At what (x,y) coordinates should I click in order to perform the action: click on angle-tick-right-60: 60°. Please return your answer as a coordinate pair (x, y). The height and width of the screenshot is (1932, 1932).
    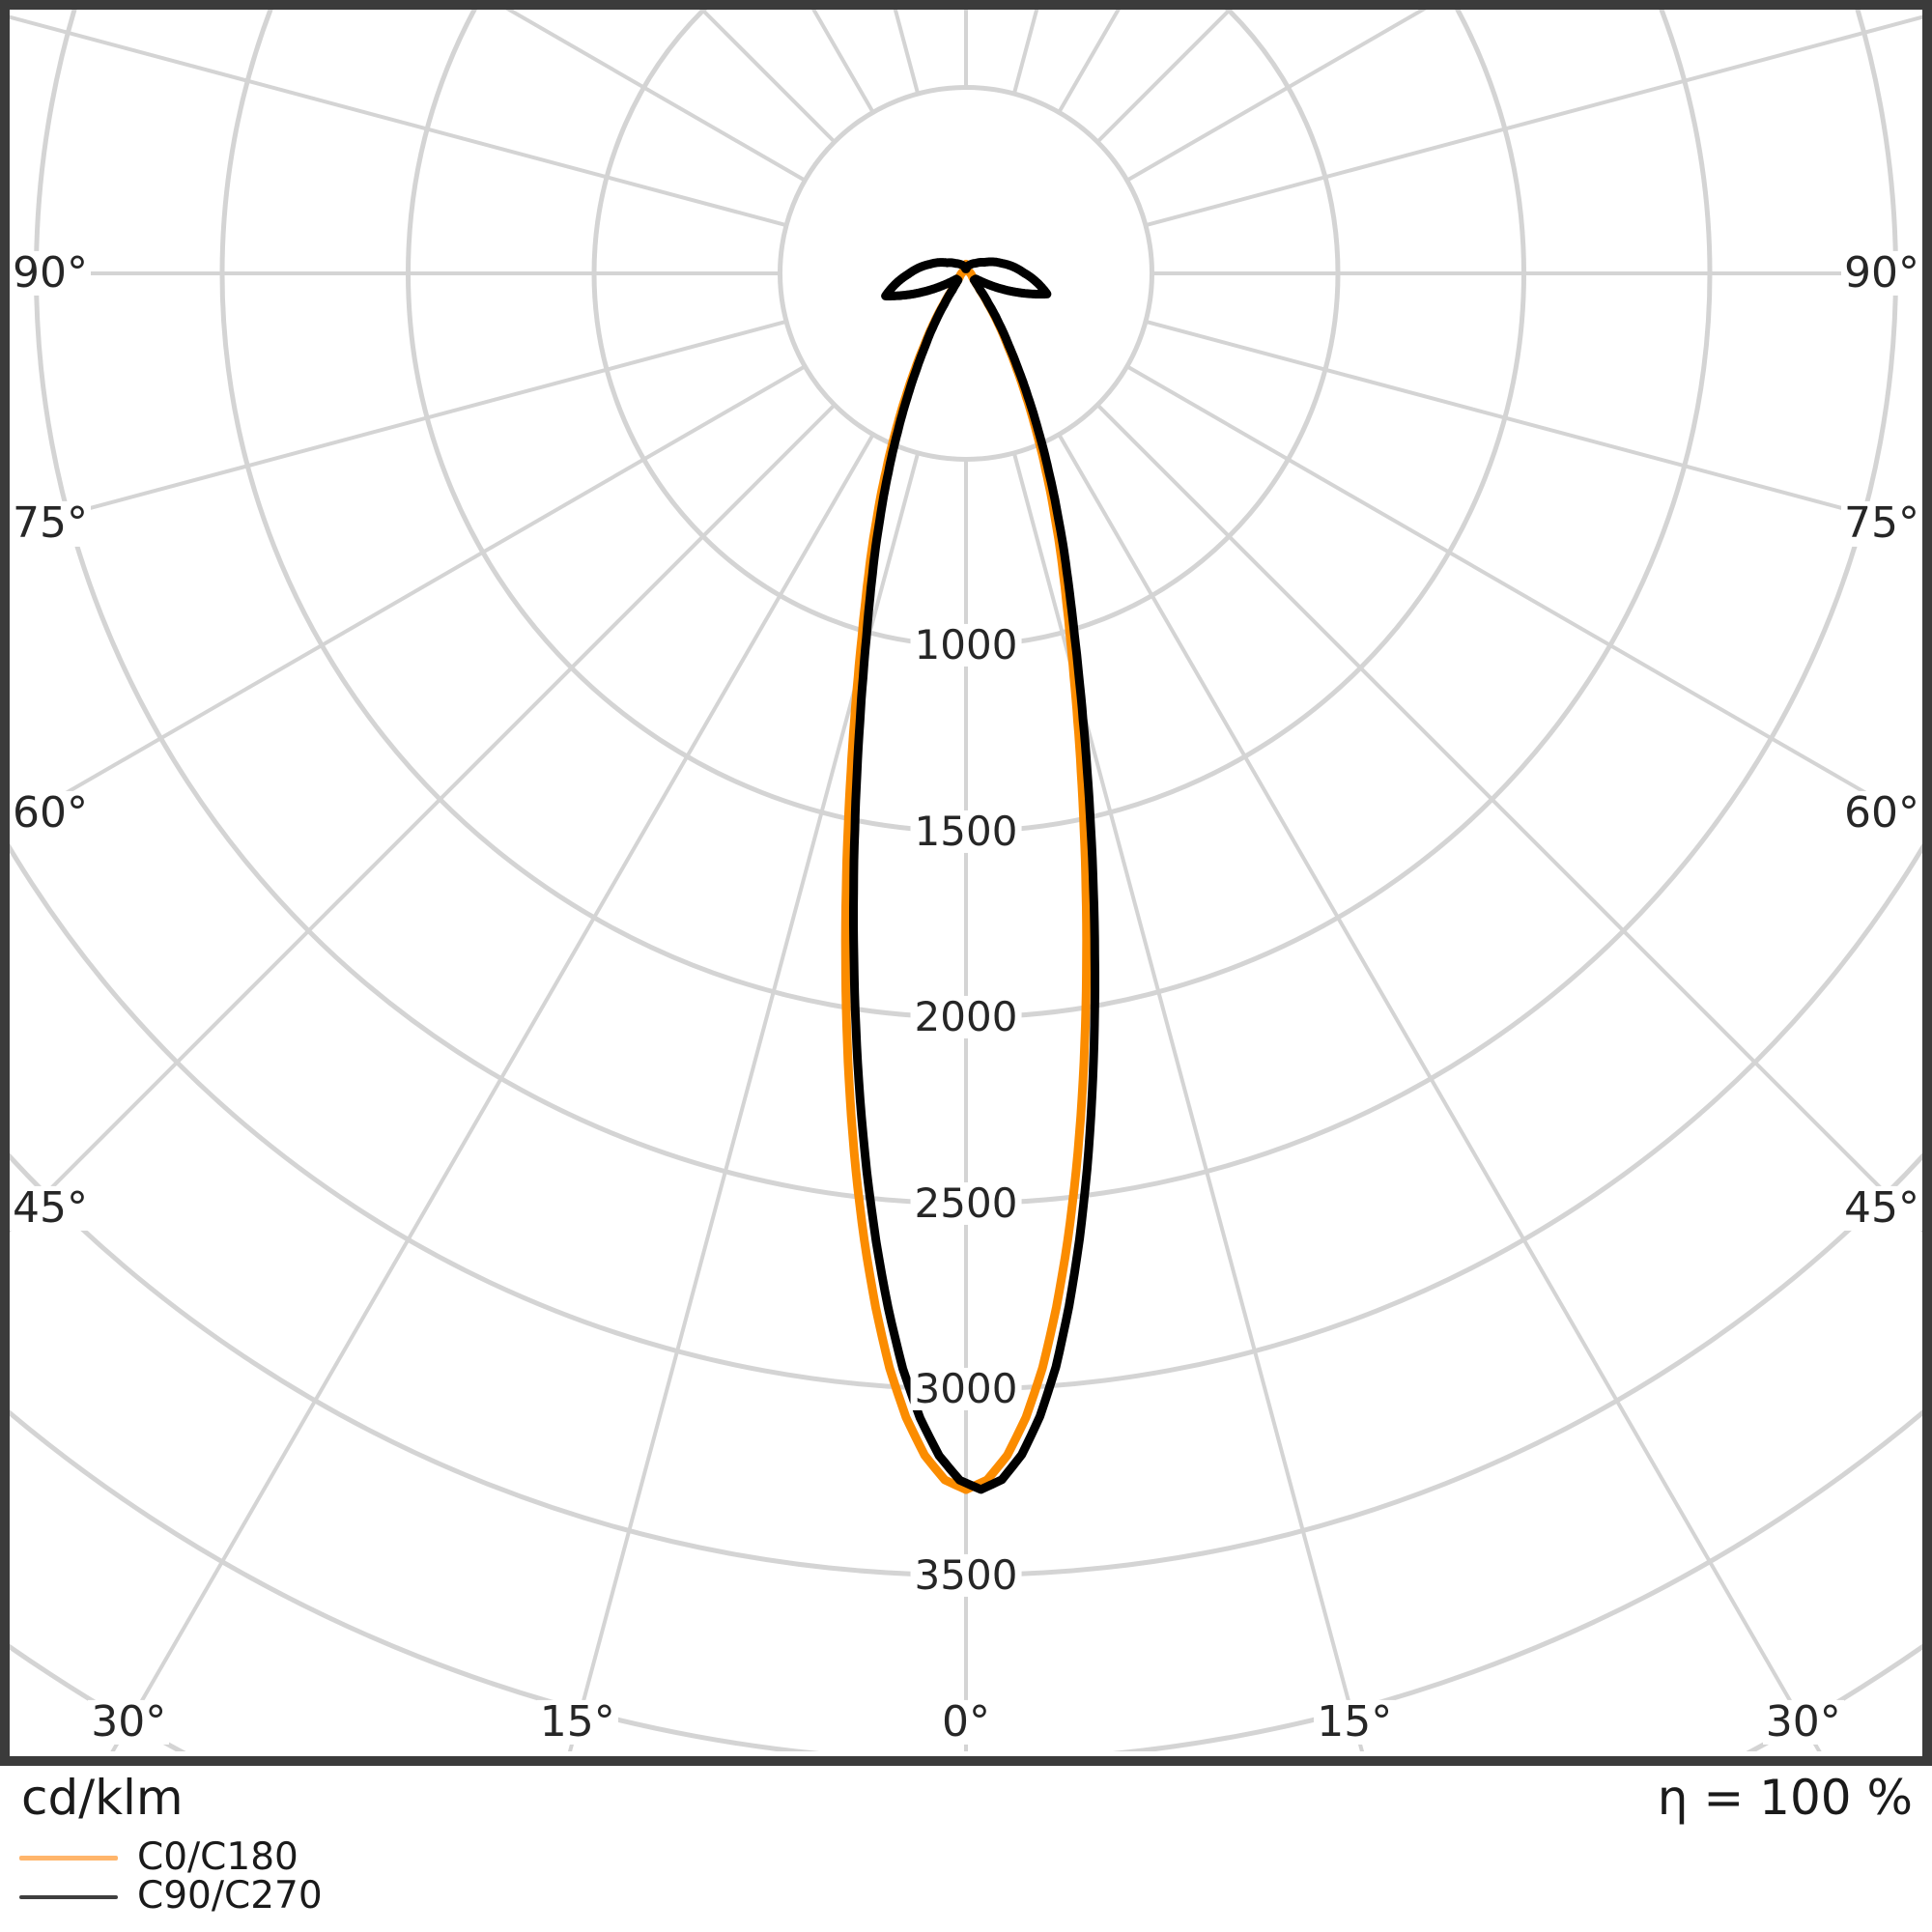
    Looking at the image, I should click on (1881, 813).